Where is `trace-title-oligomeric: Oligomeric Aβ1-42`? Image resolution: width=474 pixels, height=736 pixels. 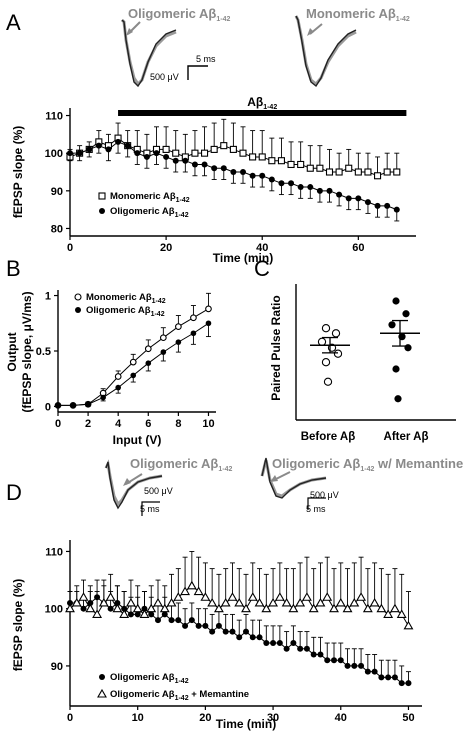
trace-title-oligomeric: Oligomeric Aβ1-42 is located at coordinates (179, 14).